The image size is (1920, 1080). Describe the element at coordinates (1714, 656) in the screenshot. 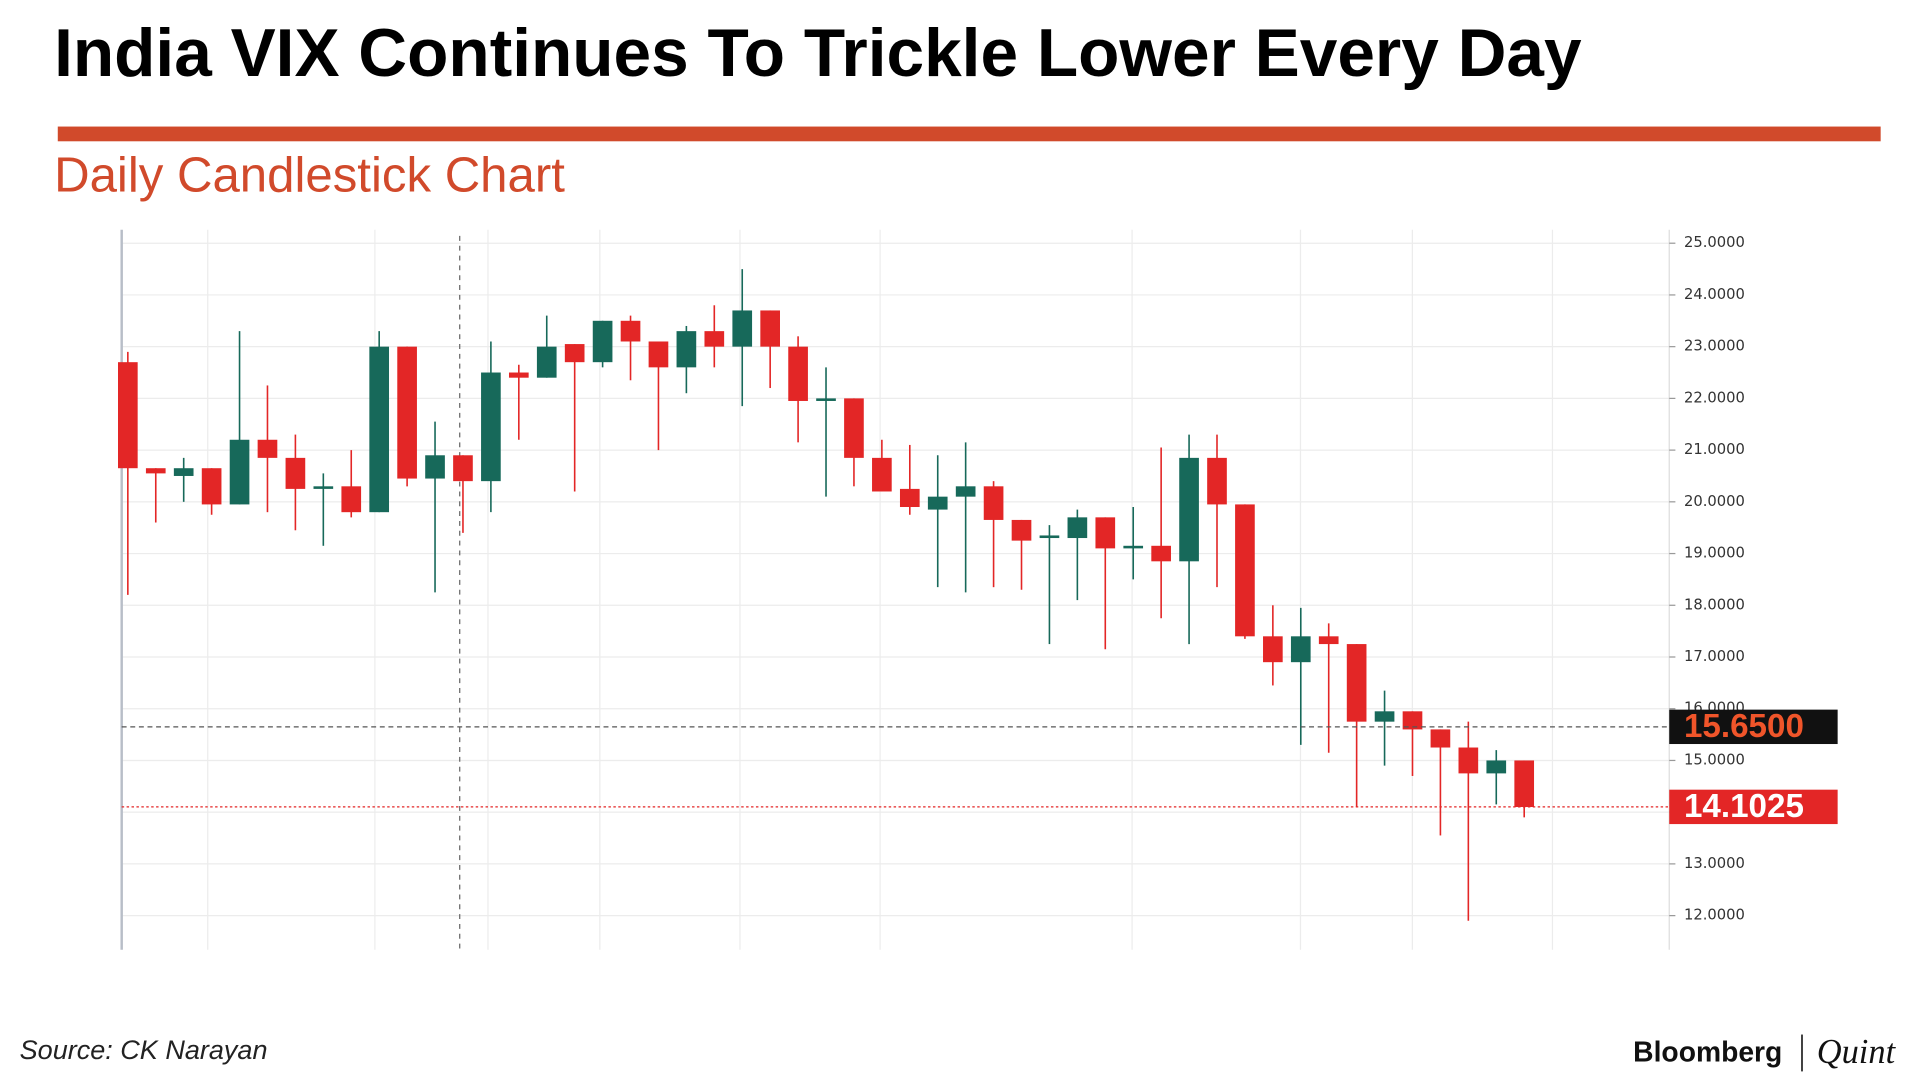

I see `y-tick-label: 17.0000` at that location.